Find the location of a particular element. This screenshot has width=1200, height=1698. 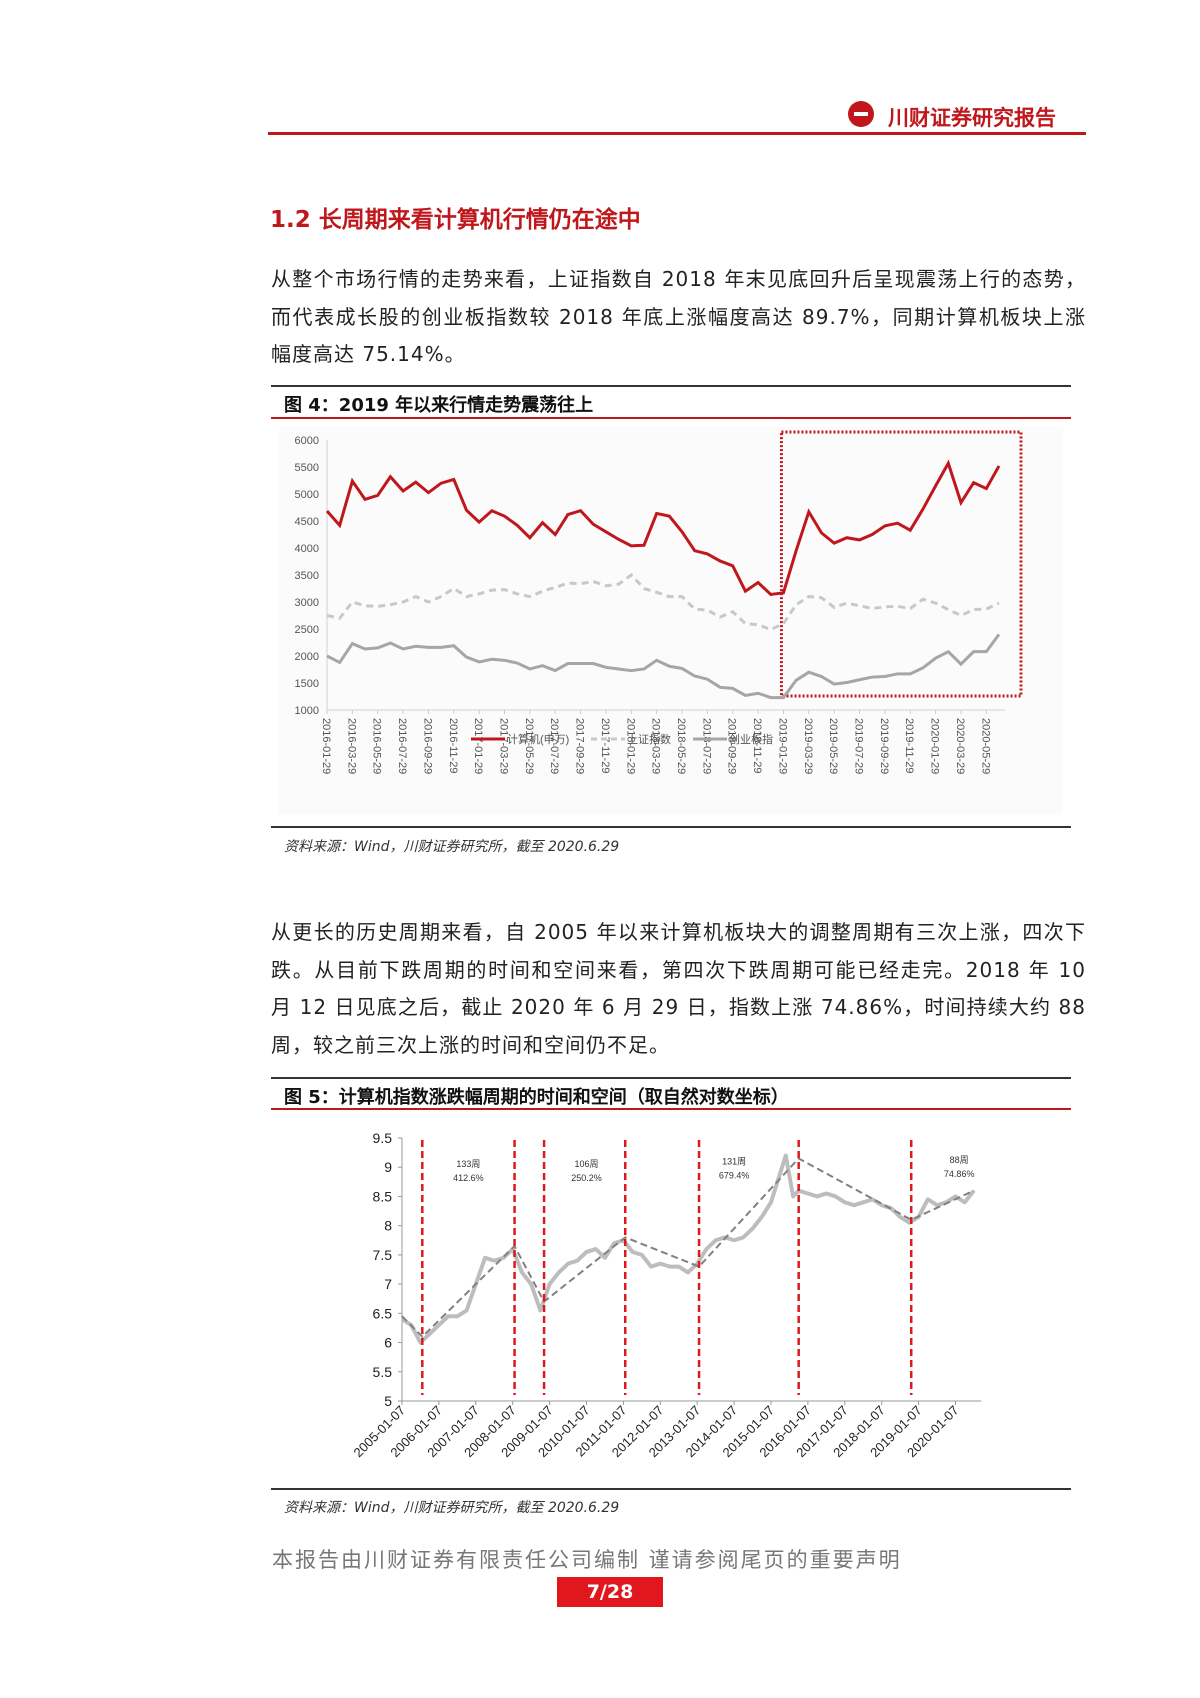

x-tick-label: 2020-05-29 is located at coordinates (985, 746).